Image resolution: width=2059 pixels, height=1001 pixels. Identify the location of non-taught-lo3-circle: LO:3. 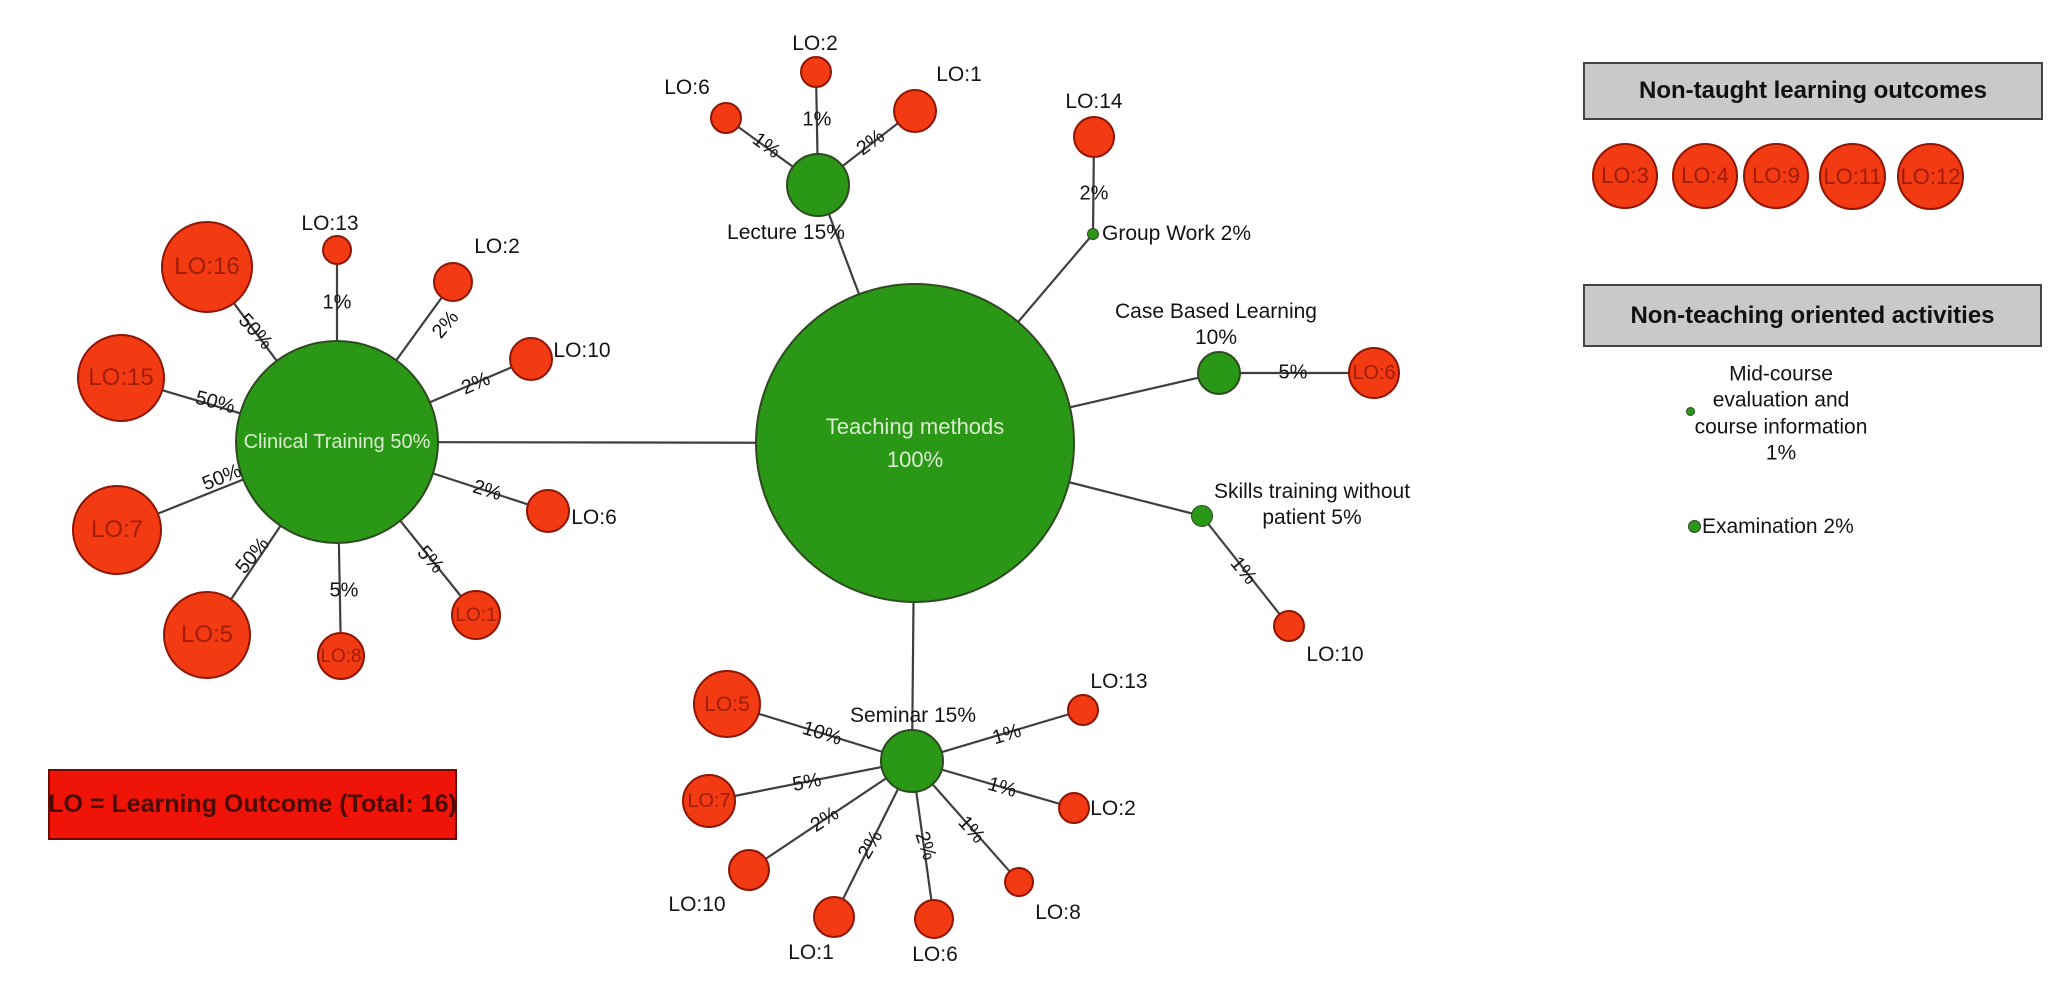
(1625, 176).